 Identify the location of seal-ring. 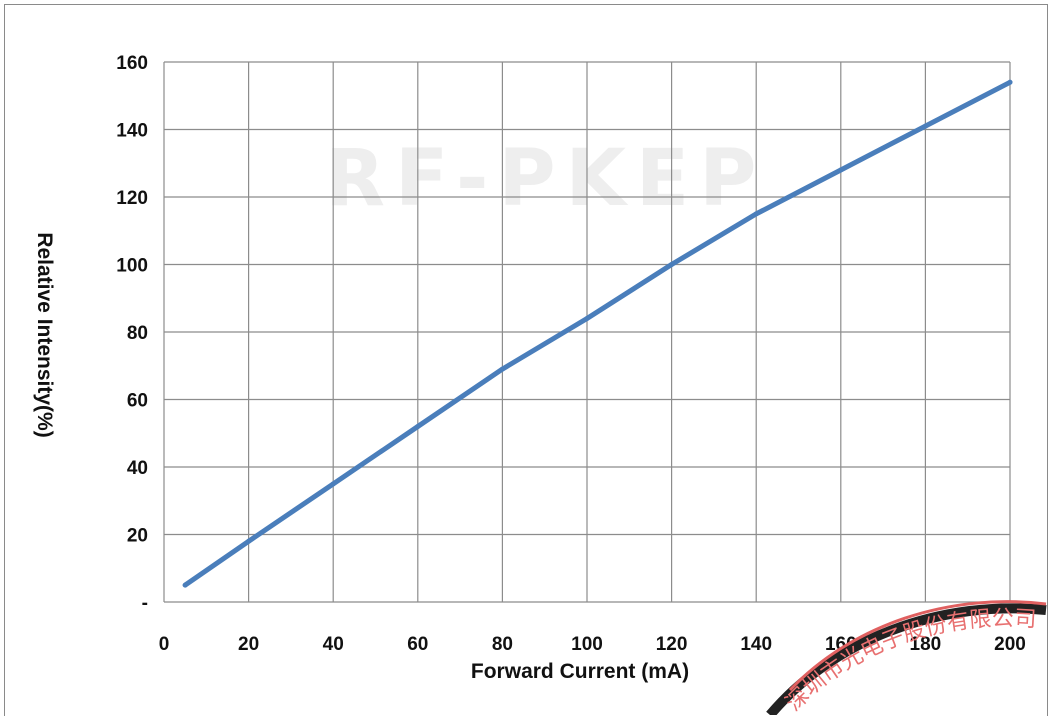
(917, 646).